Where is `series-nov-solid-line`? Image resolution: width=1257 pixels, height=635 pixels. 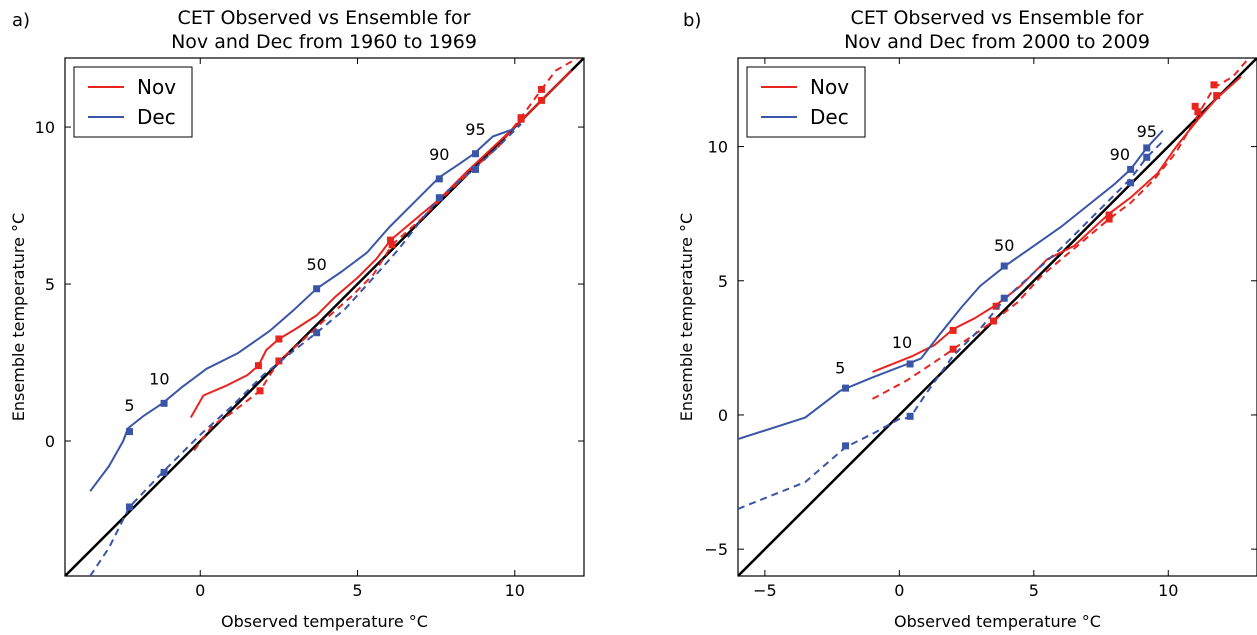 series-nov-solid-line is located at coordinates (1057, 224).